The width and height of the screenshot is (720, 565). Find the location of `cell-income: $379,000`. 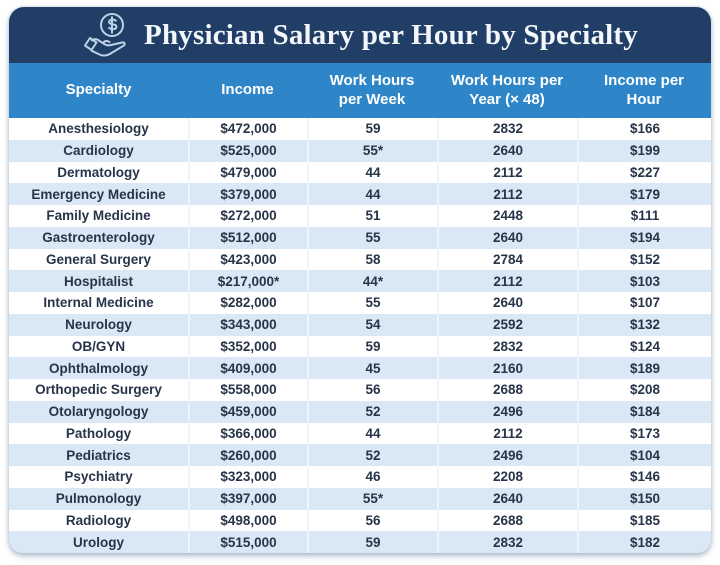

cell-income: $379,000 is located at coordinates (247, 194).